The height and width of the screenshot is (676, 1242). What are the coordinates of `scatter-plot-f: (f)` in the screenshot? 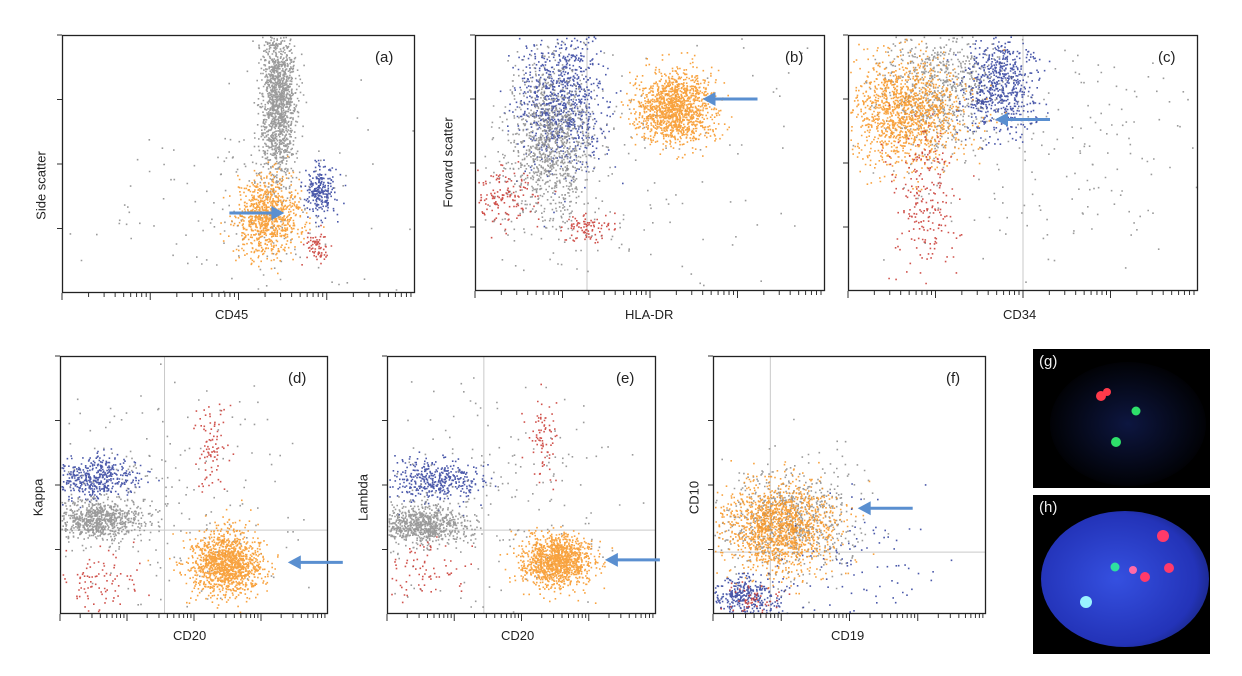 It's located at (847, 488).